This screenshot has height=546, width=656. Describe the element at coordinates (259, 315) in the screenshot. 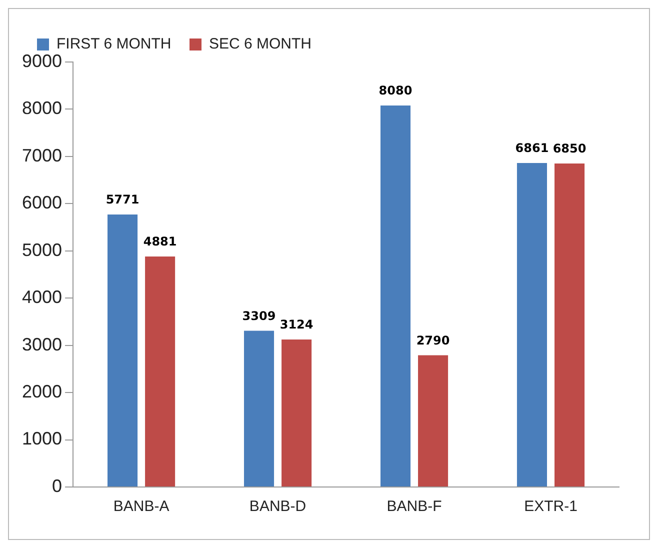

I see `data-label: 3309` at that location.